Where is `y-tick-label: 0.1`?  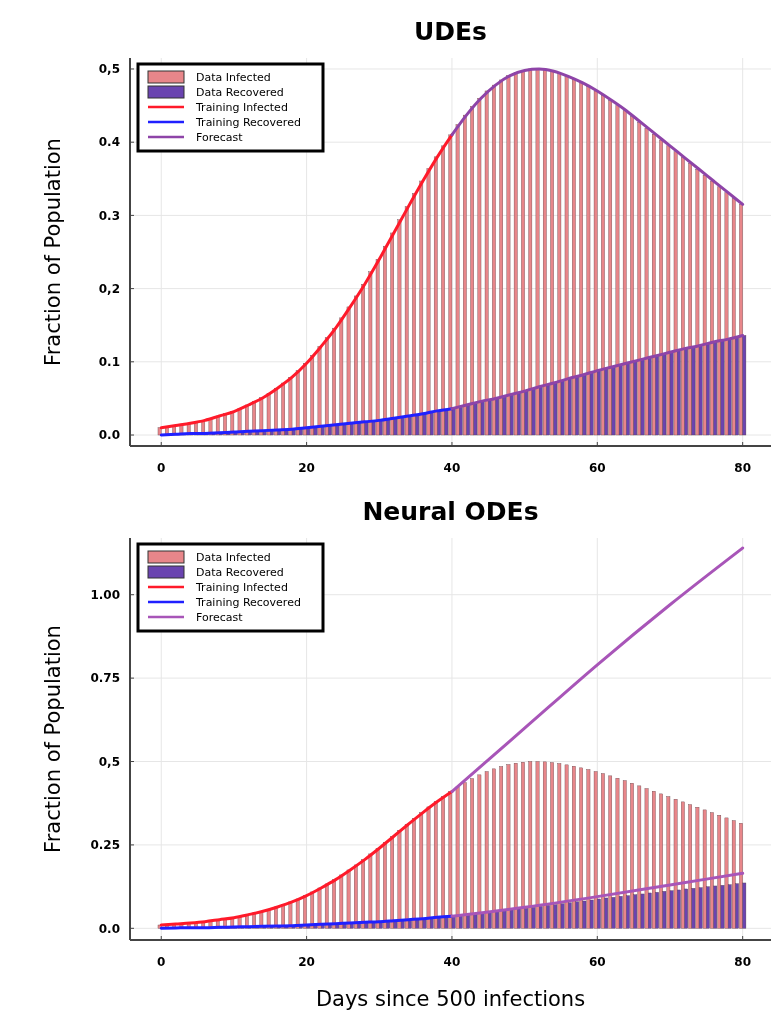 y-tick-label: 0.1 is located at coordinates (109, 362).